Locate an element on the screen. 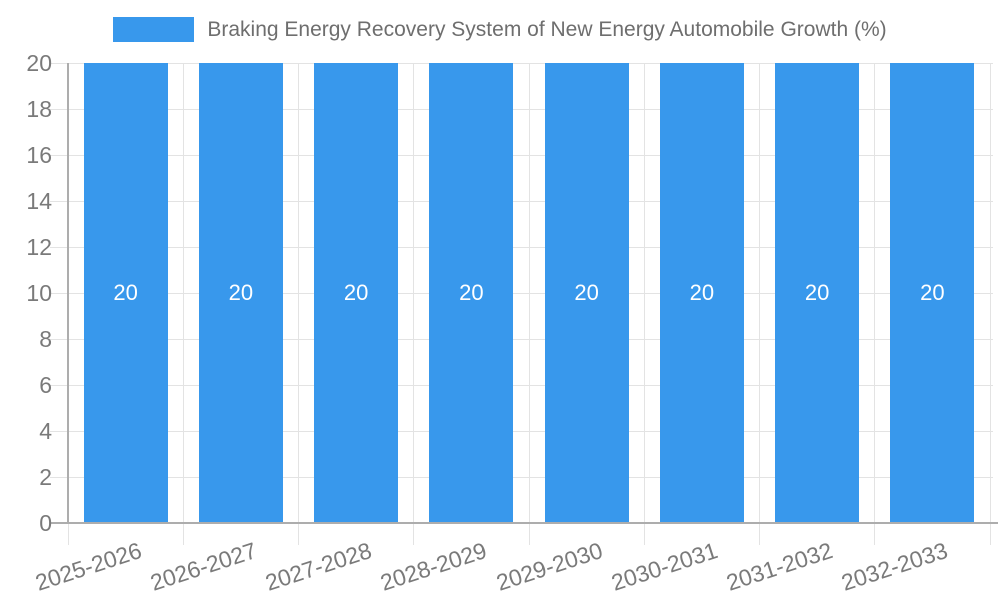 Image resolution: width=1000 pixels, height=600 pixels. y-tick-label: 12 is located at coordinates (39, 247).